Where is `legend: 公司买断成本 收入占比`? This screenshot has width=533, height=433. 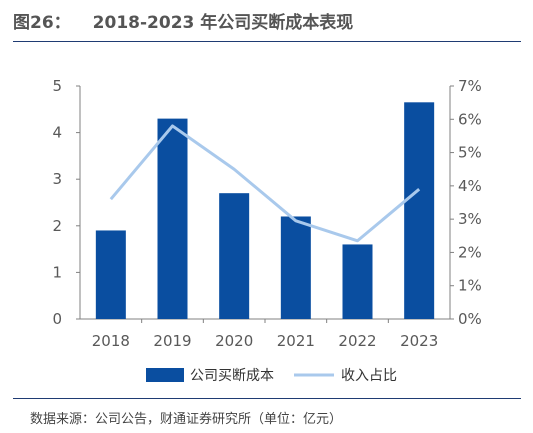 legend: 公司买断成本 收入占比 is located at coordinates (271, 376).